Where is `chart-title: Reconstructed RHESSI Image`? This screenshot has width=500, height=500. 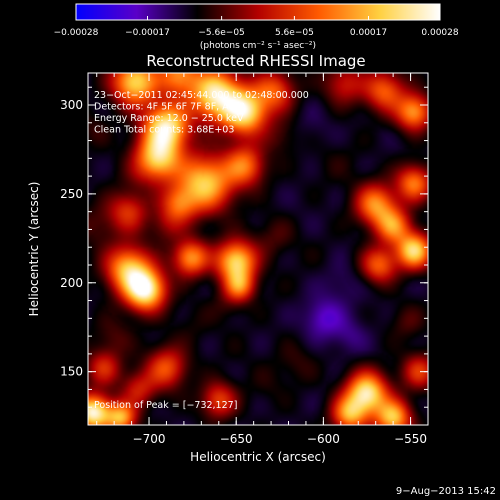
chart-title: Reconstructed RHESSI Image is located at coordinates (255, 61).